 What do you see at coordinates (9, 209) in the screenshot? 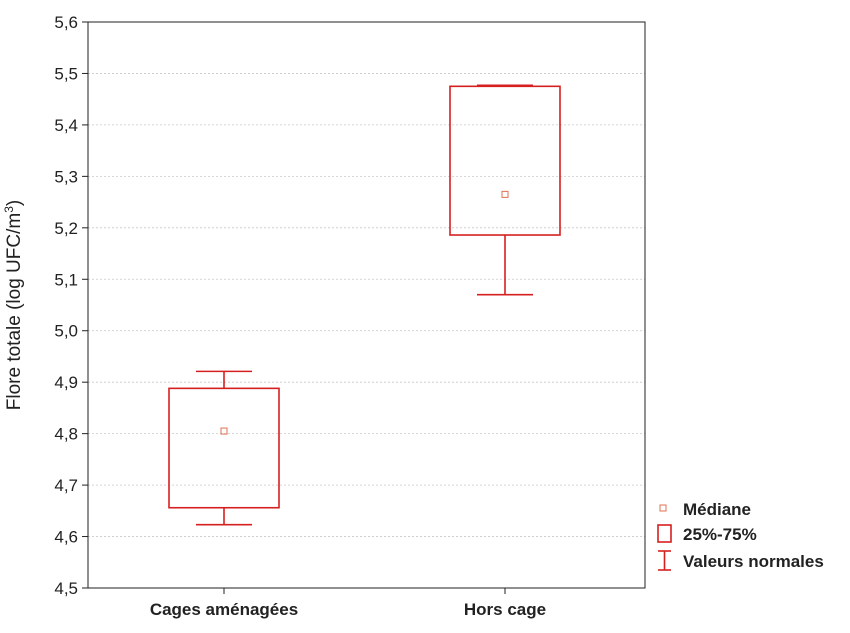
I see `y-axis-label-sup: 3` at bounding box center [9, 209].